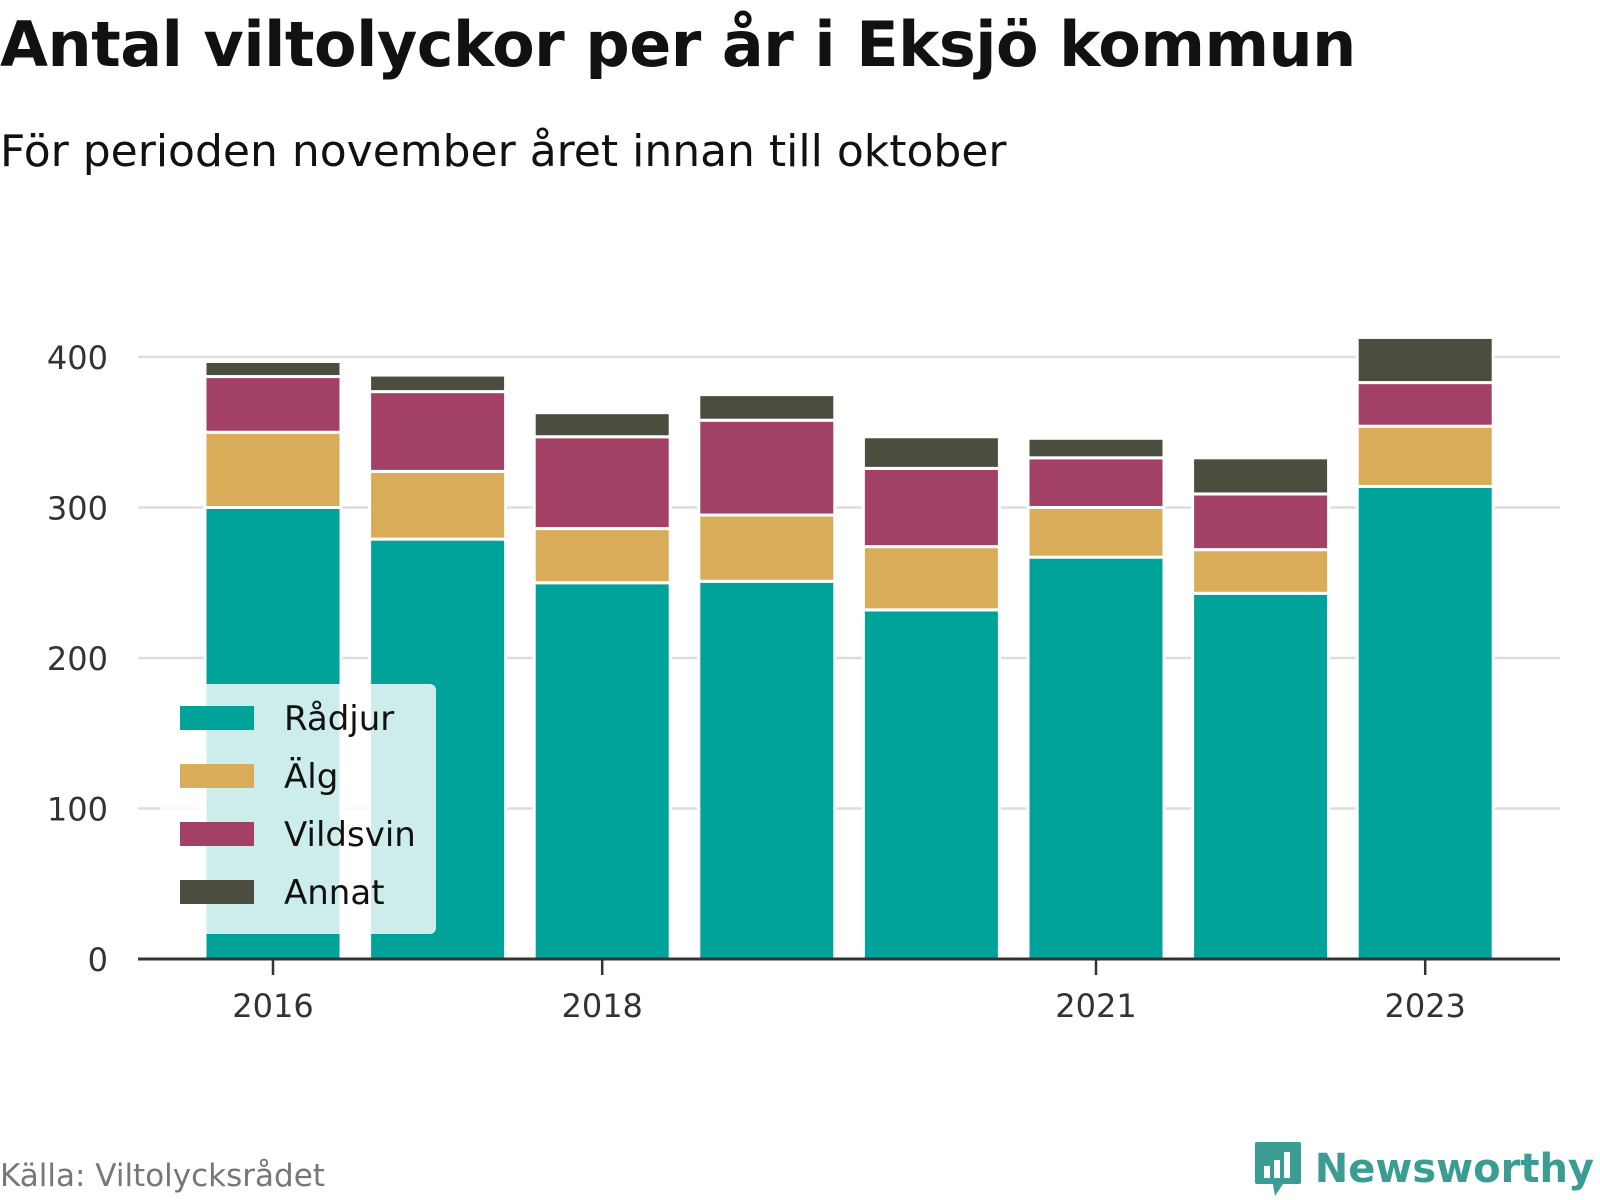 This screenshot has height=1200, width=1600. Describe the element at coordinates (273, 369) in the screenshot. I see `bar-2016-Annat` at that location.